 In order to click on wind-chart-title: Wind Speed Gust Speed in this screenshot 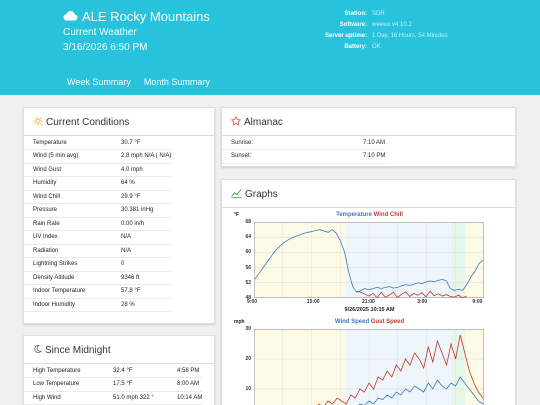, I will do `click(369, 322)`.